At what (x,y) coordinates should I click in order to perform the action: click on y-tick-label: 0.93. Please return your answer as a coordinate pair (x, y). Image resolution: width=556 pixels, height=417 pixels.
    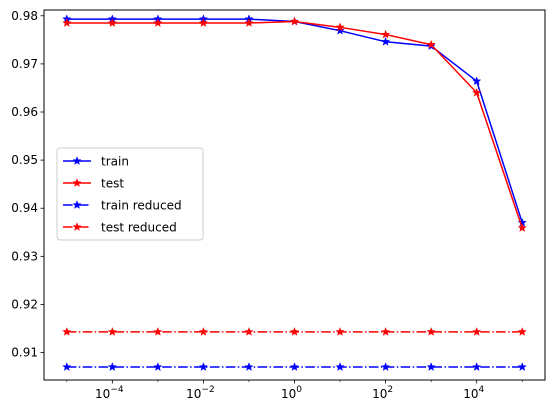
    Looking at the image, I should click on (24, 256).